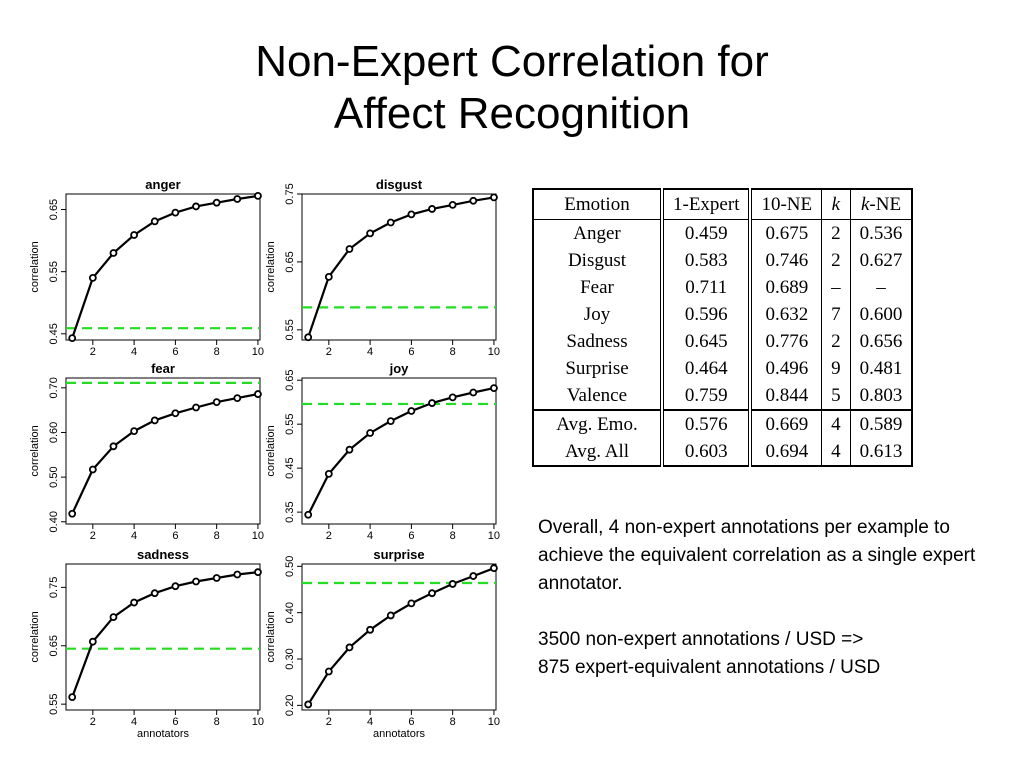 This screenshot has height=768, width=1024. I want to click on cell-k: 7, so click(836, 314).